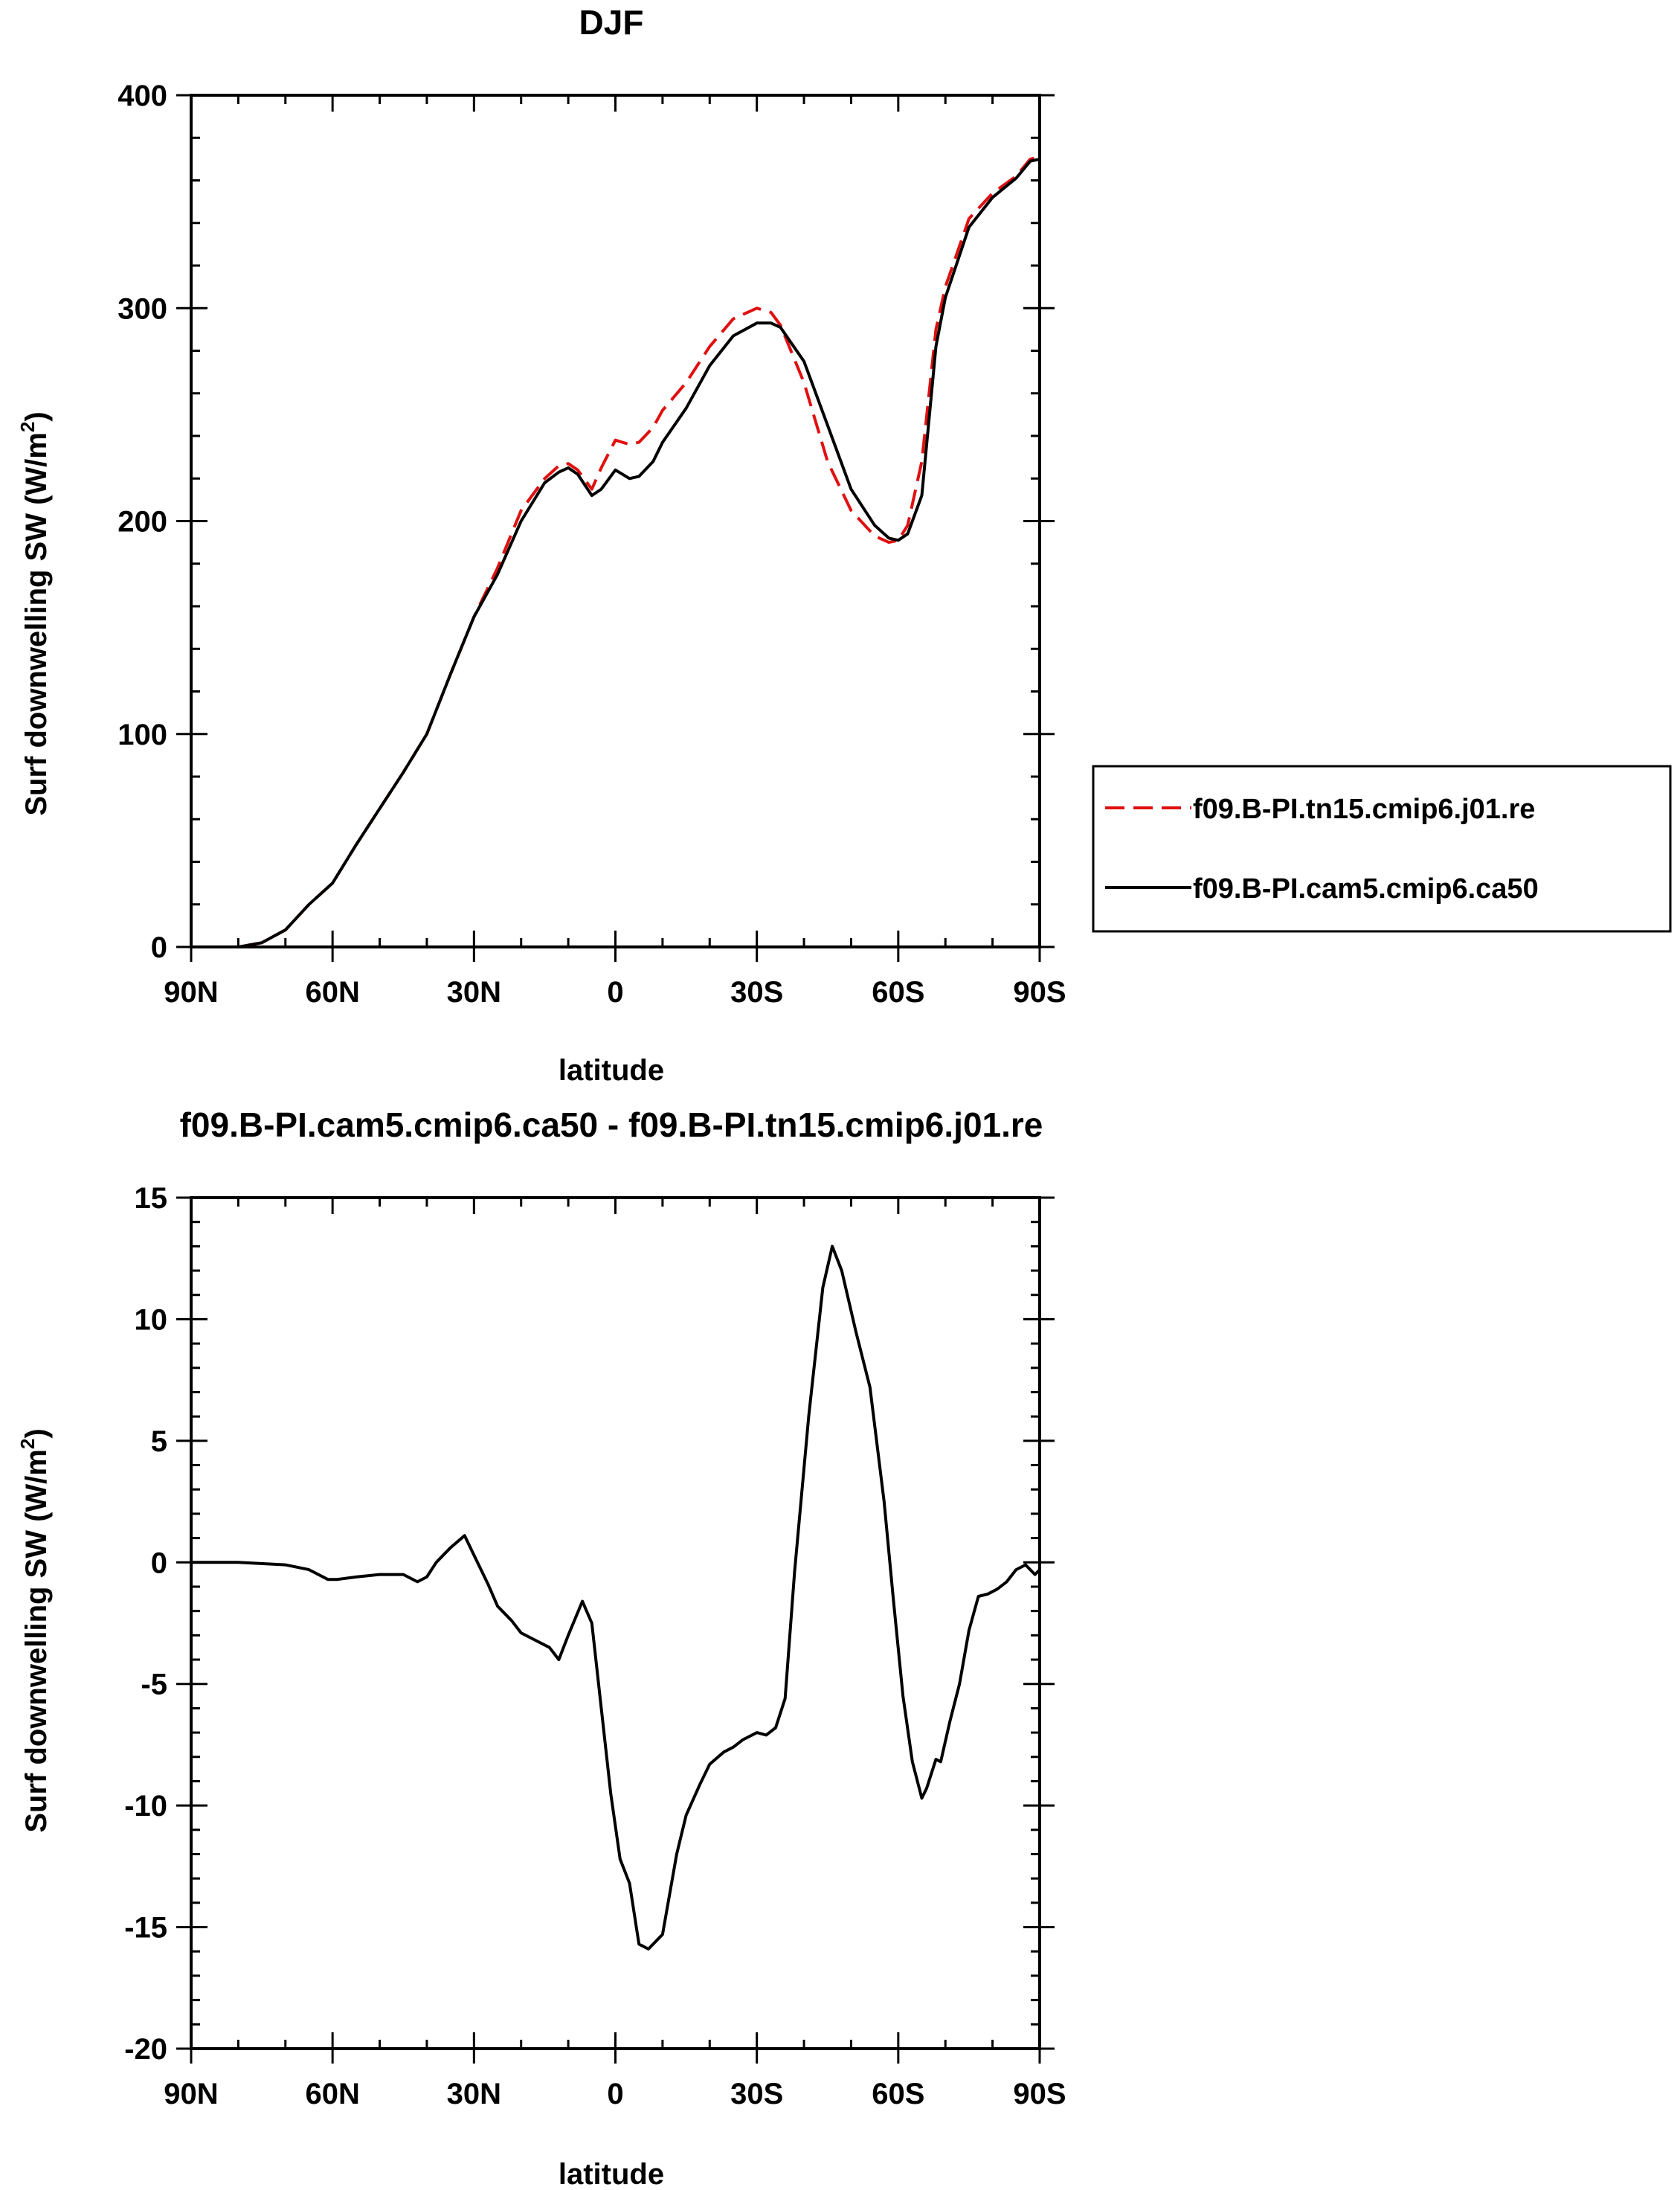 This screenshot has width=1680, height=2190. I want to click on y-tick-label: -20, so click(145, 2050).